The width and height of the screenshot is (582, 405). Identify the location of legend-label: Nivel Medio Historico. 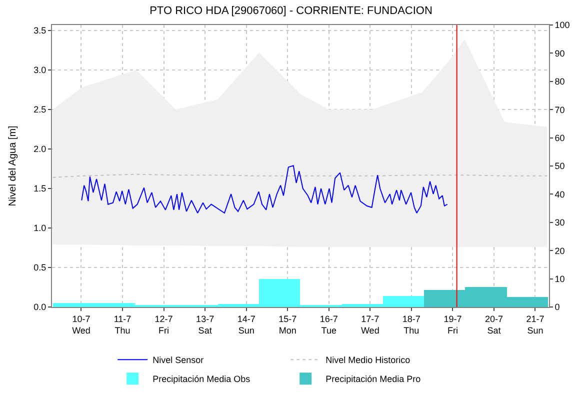
(368, 360).